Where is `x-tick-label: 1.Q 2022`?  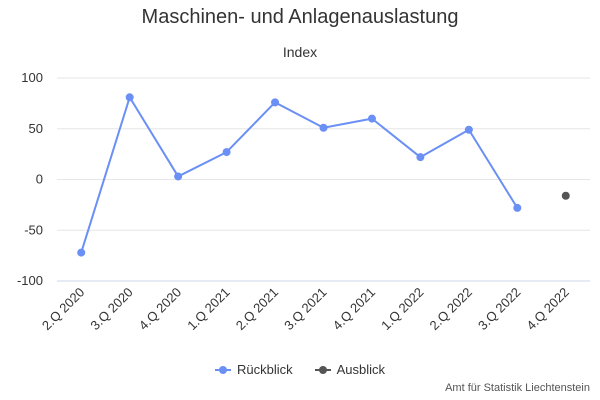 x-tick-label: 1.Q 2022 is located at coordinates (402, 309).